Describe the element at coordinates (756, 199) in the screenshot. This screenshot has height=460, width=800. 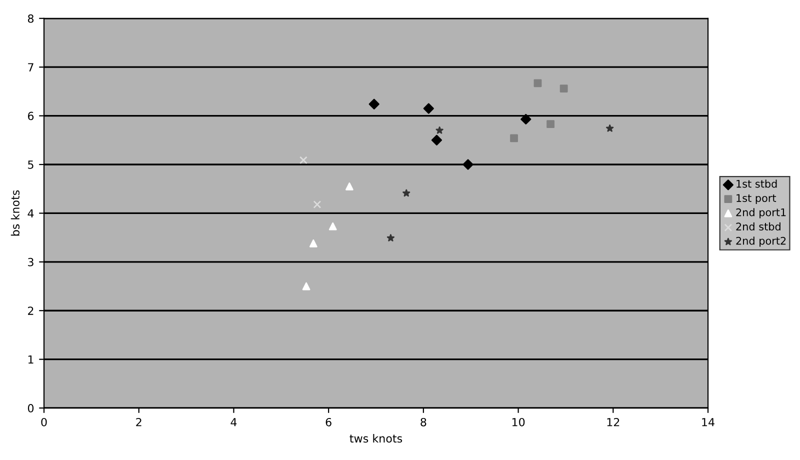
I see `legend-label: 1st port` at that location.